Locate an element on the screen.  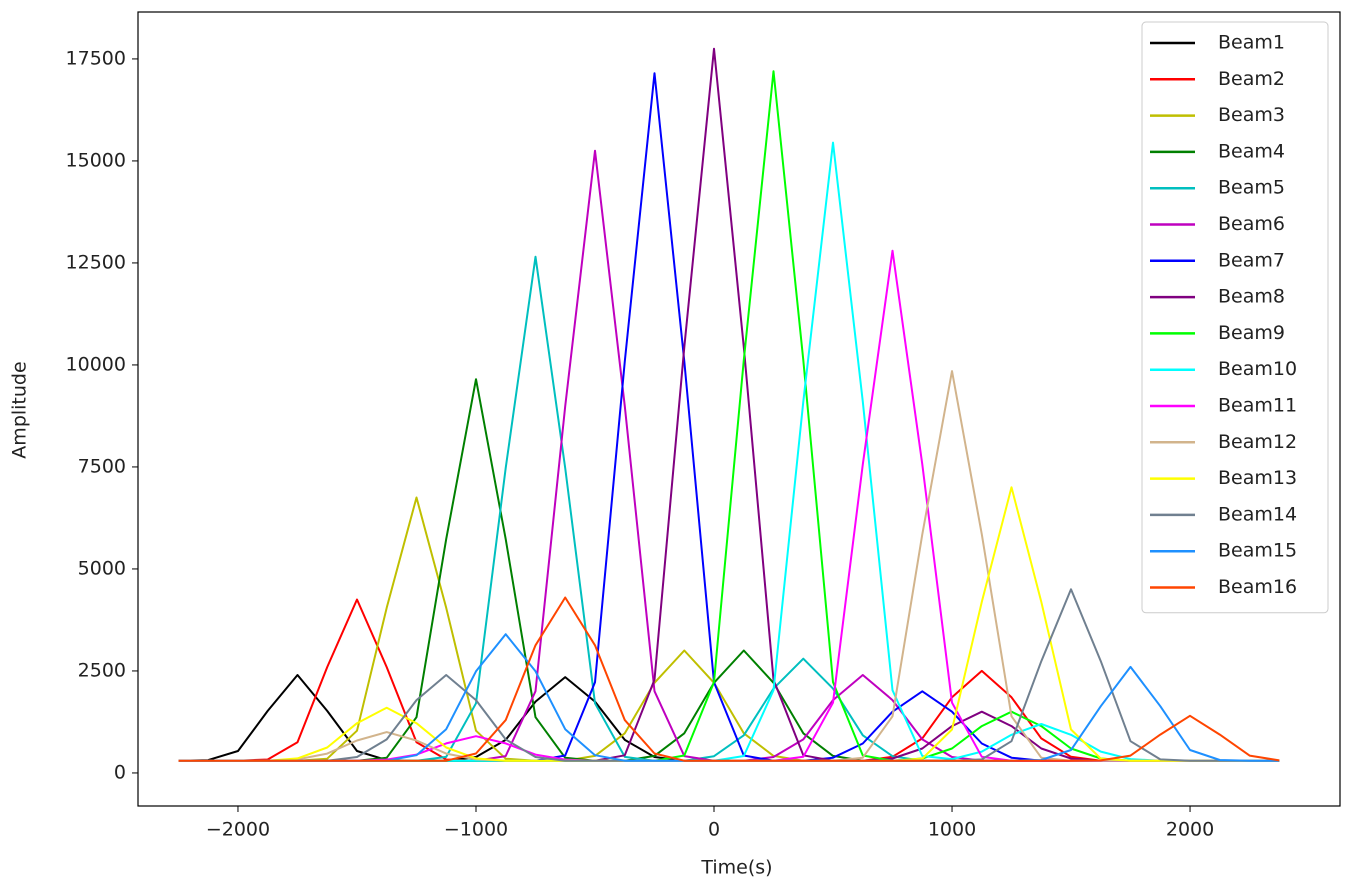
legend-label: Beam11 is located at coordinates (1257, 406).